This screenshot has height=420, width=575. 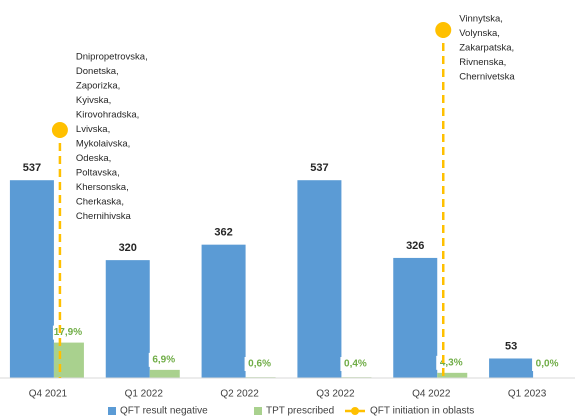 I want to click on x-tick-label: Q1 2022, so click(x=144, y=394).